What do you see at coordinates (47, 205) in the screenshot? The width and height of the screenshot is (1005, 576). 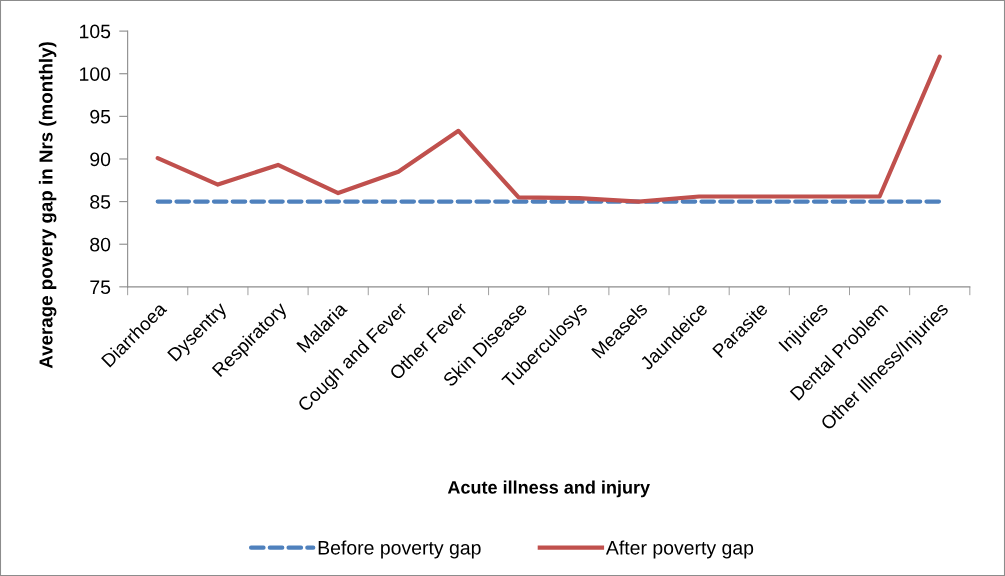 I see `y-axis-title: Average povery gap in Nrs (monthly)` at bounding box center [47, 205].